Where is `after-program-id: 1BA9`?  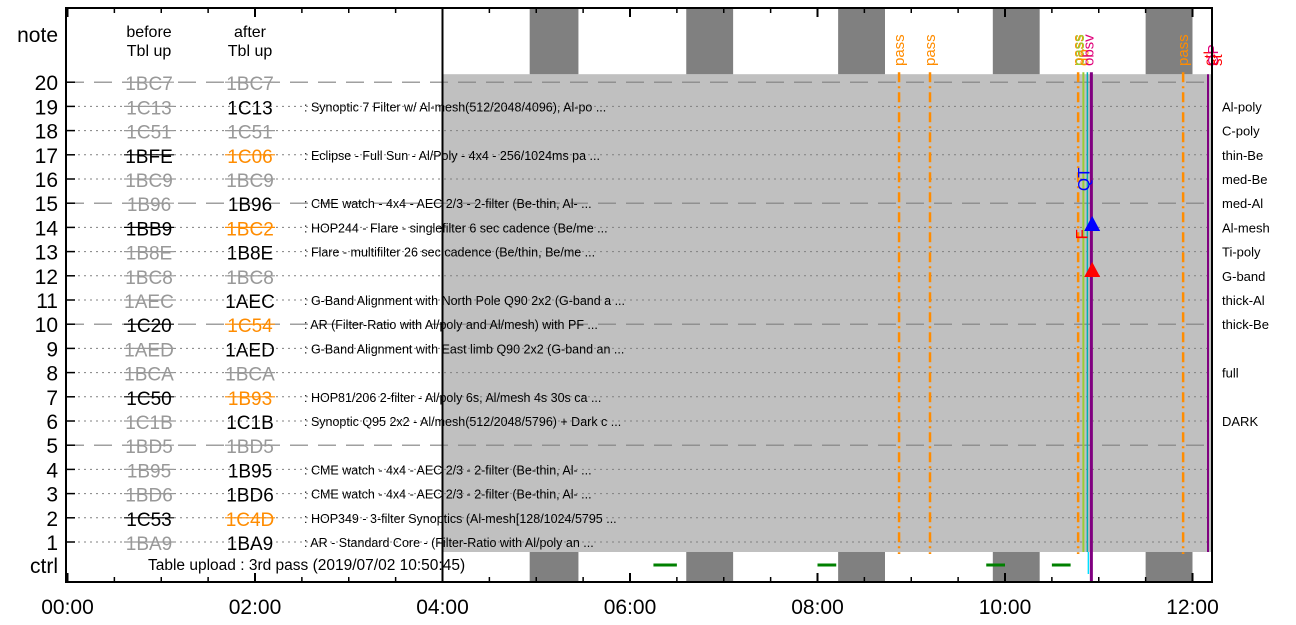 after-program-id: 1BA9 is located at coordinates (250, 544).